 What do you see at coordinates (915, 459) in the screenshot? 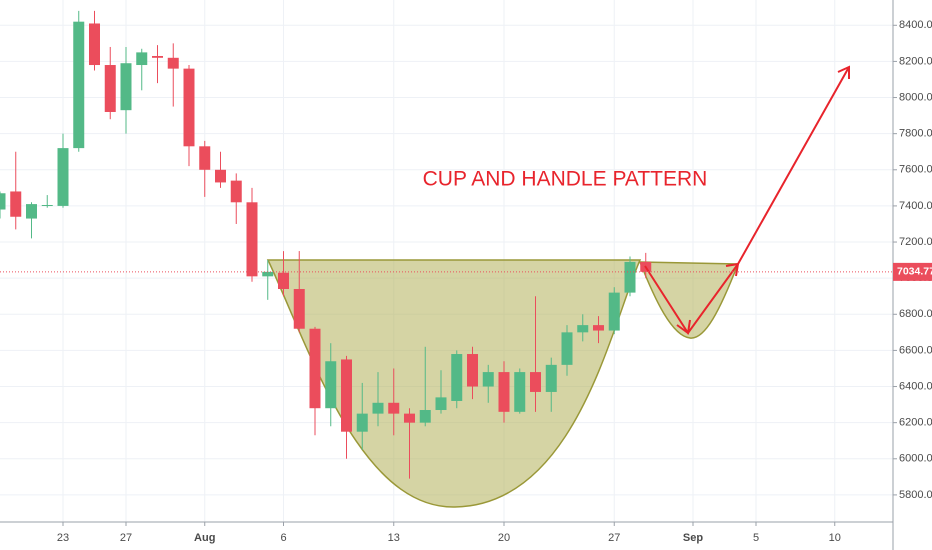
I see `y-tick-label: 6000.00` at bounding box center [915, 459].